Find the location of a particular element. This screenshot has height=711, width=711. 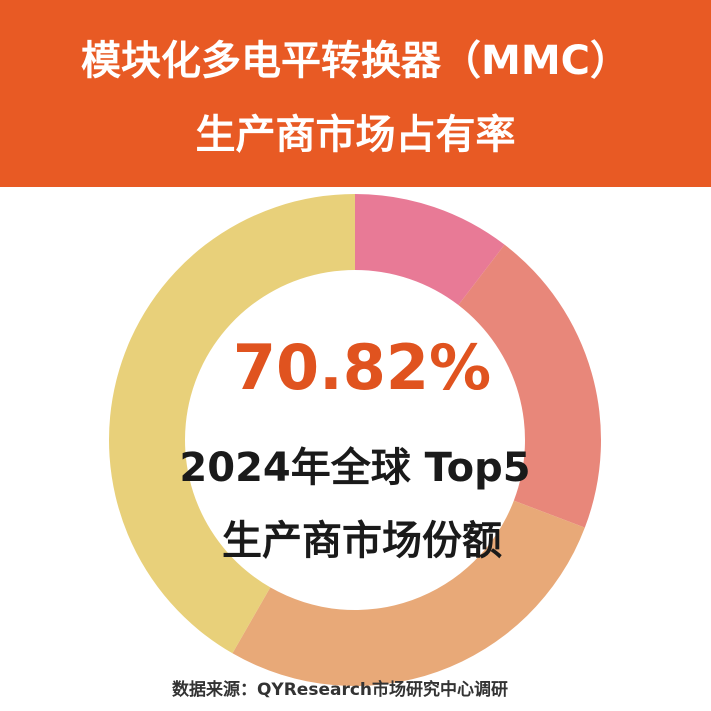

center-value: 70.82% is located at coordinates (362, 367).